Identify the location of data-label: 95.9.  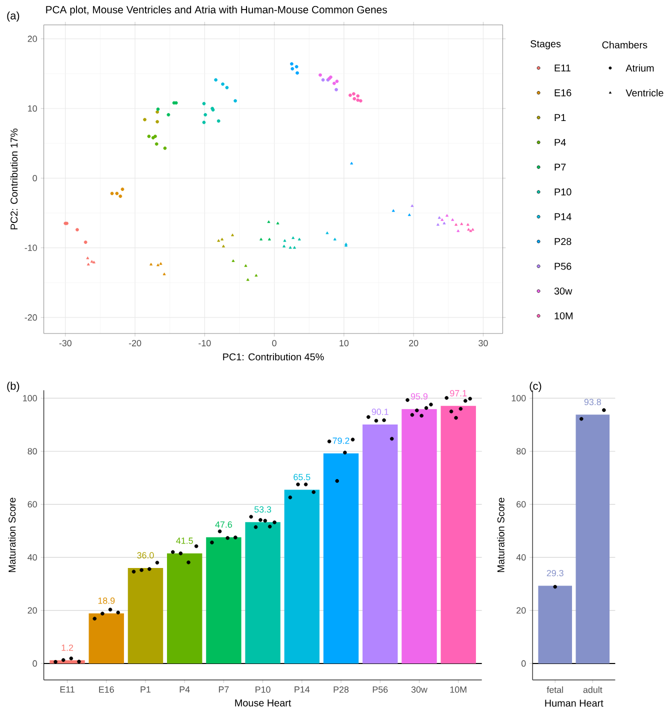
(419, 396).